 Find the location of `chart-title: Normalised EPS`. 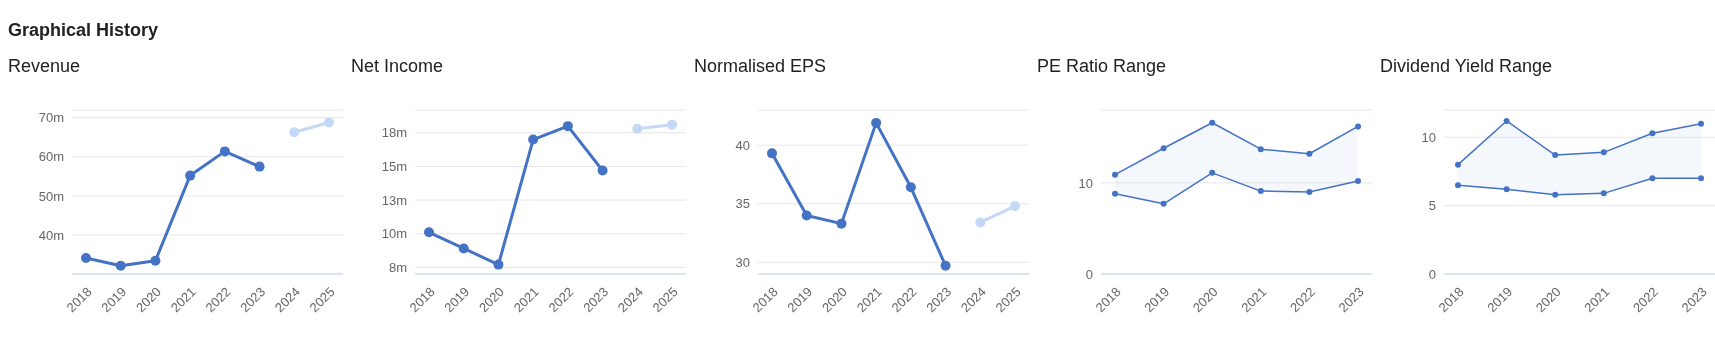

chart-title: Normalised EPS is located at coordinates (761, 67).